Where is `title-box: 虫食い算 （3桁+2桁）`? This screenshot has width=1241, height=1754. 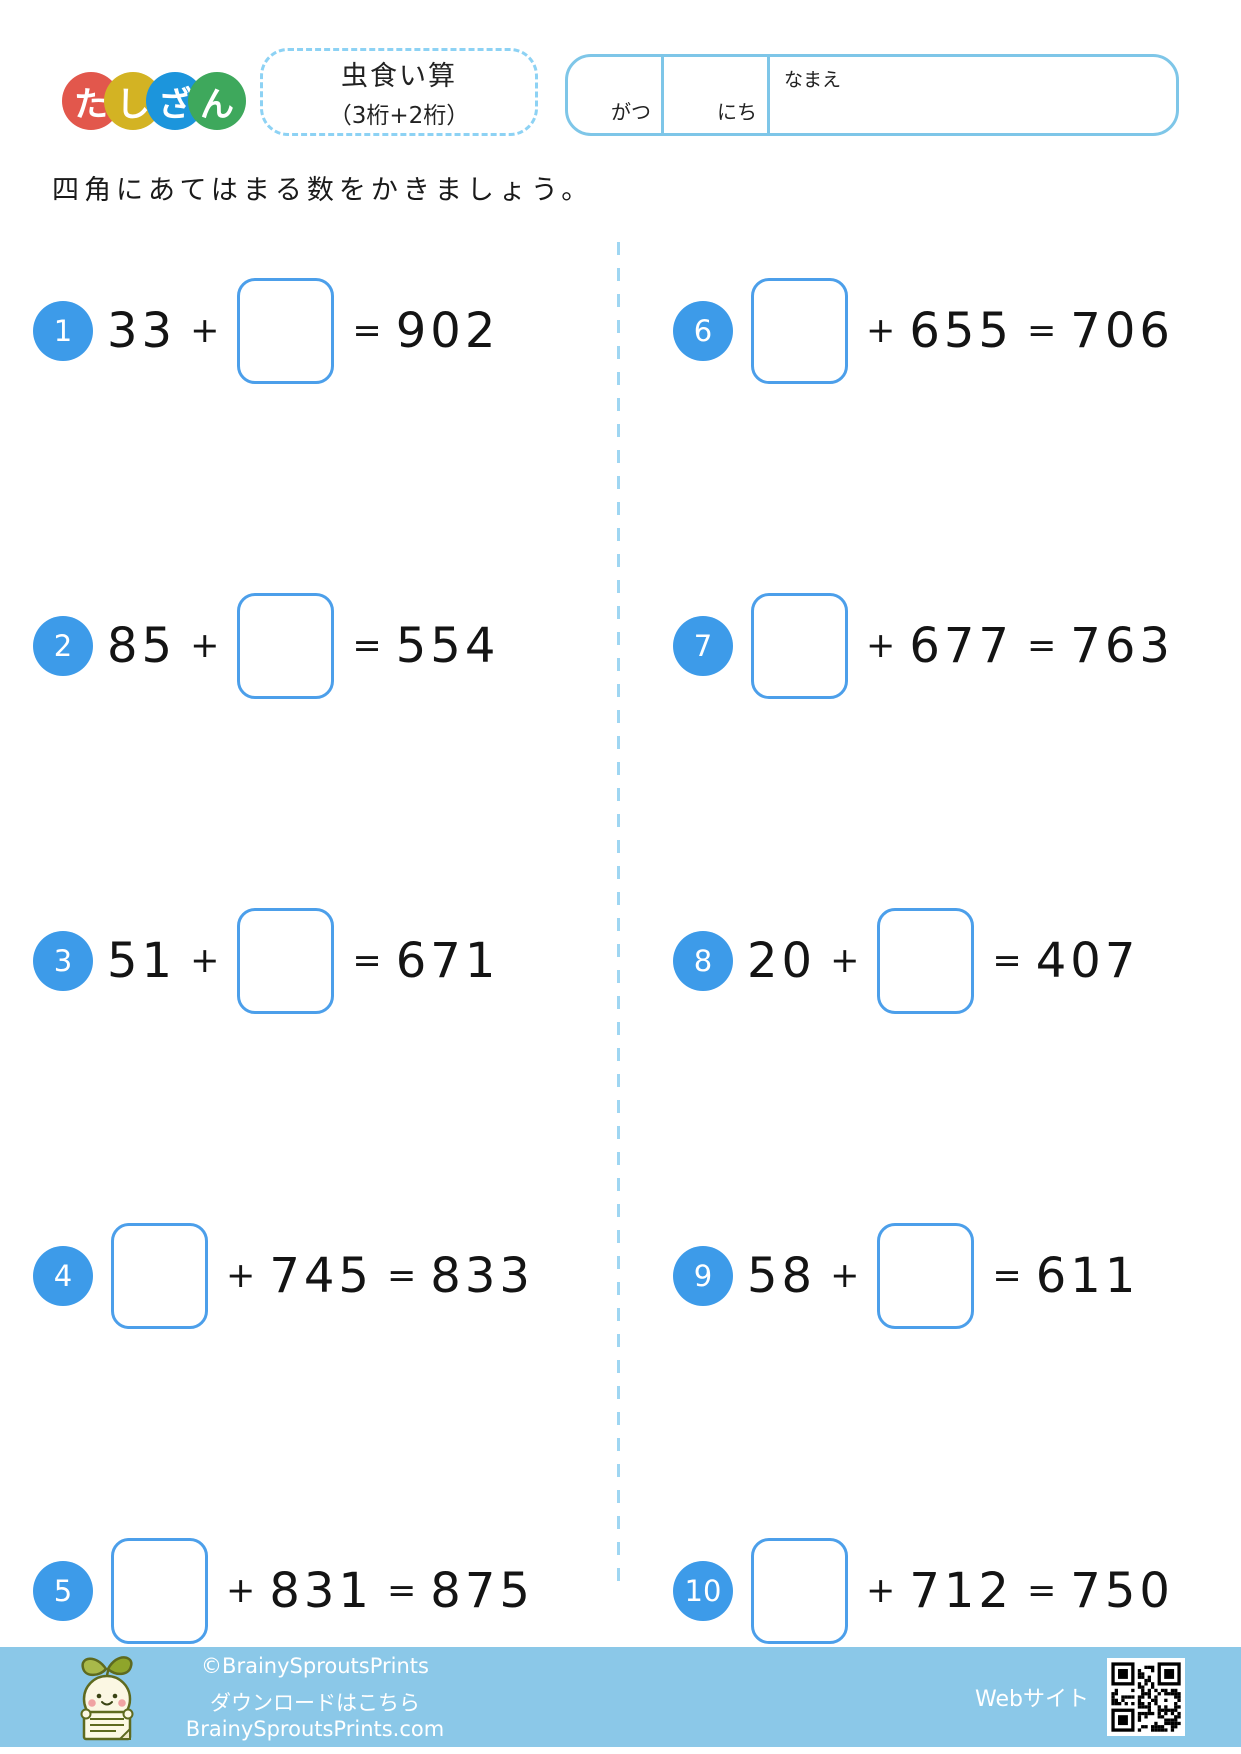 title-box: 虫食い算 （3桁+2桁） is located at coordinates (399, 92).